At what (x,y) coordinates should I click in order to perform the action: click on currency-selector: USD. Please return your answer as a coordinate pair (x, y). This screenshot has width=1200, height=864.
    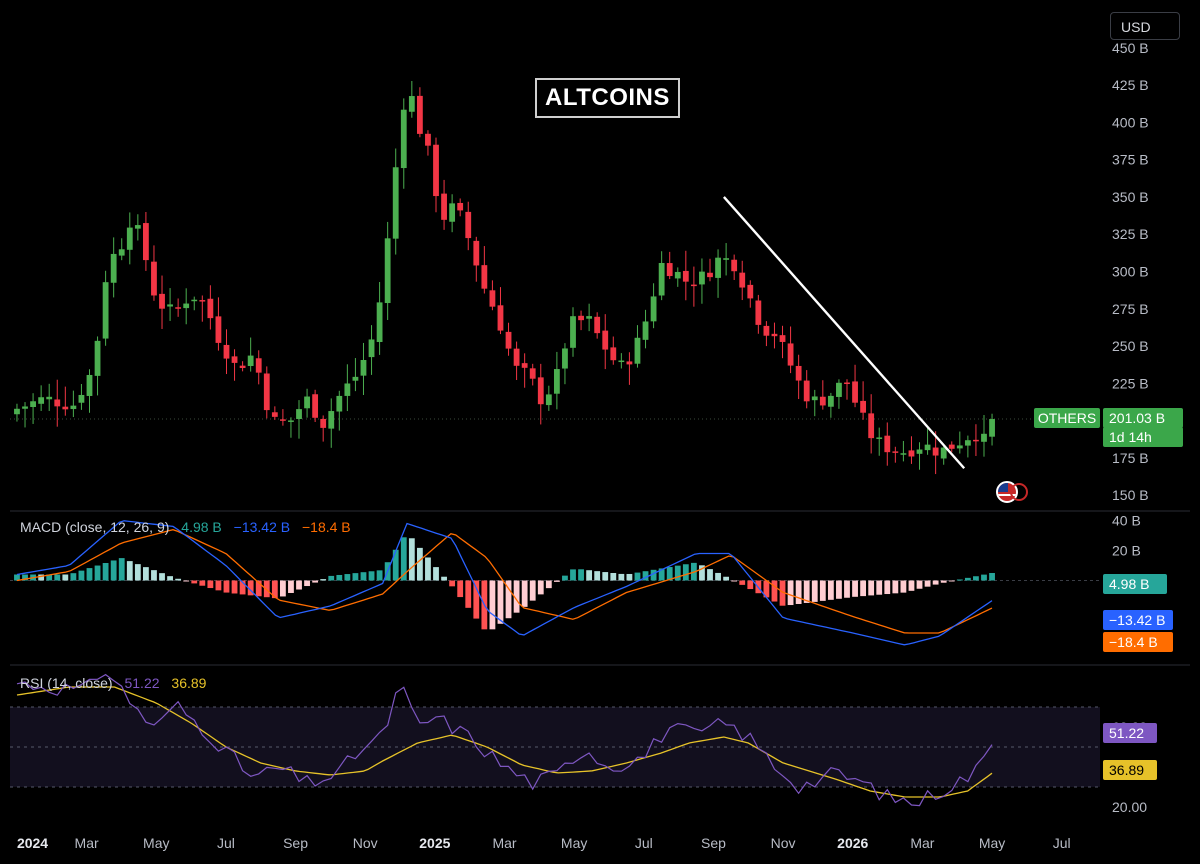
    Looking at the image, I should click on (1145, 26).